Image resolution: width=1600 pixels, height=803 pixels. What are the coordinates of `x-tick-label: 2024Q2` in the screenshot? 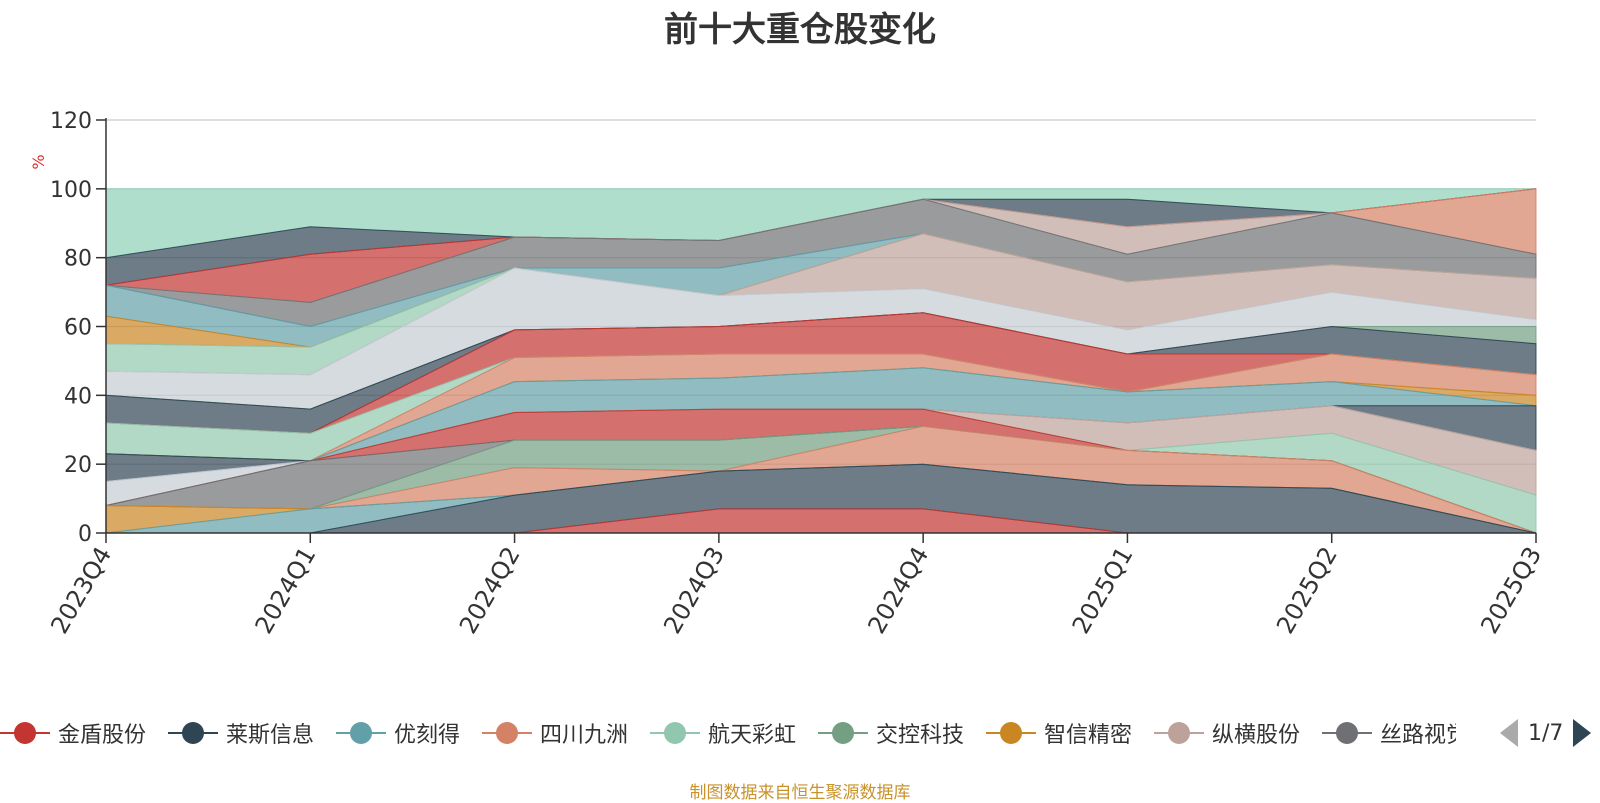 It's located at (490, 590).